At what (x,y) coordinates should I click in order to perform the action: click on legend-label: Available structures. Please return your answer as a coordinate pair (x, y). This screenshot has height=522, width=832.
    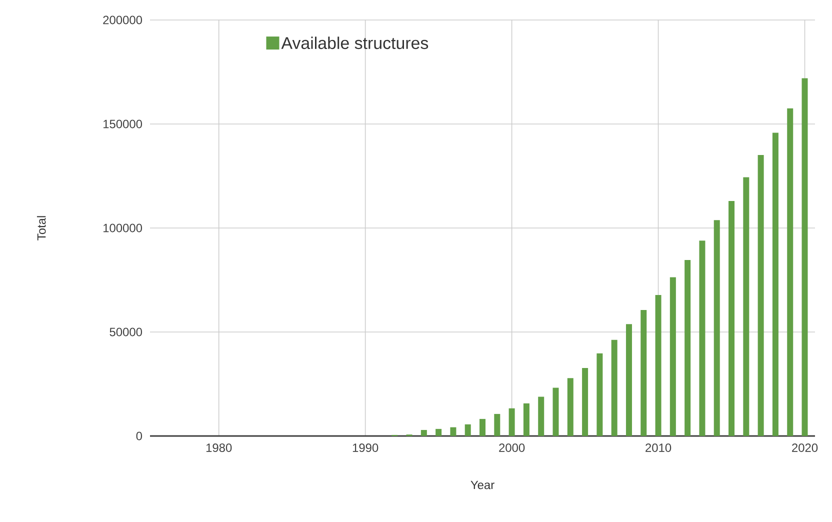
    Looking at the image, I should click on (354, 43).